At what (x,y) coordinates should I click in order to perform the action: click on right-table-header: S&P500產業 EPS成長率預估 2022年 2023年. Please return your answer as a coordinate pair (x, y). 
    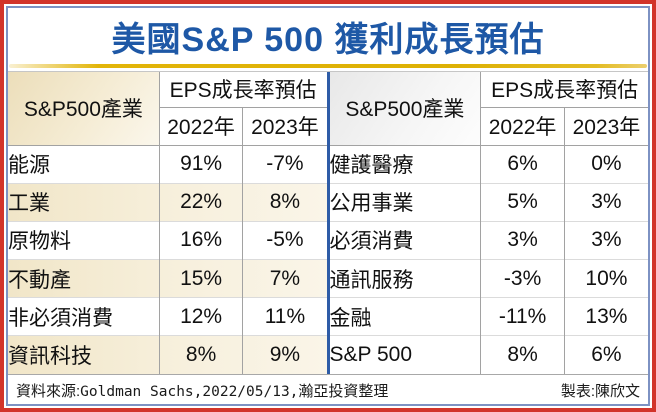
    Looking at the image, I should click on (488, 109).